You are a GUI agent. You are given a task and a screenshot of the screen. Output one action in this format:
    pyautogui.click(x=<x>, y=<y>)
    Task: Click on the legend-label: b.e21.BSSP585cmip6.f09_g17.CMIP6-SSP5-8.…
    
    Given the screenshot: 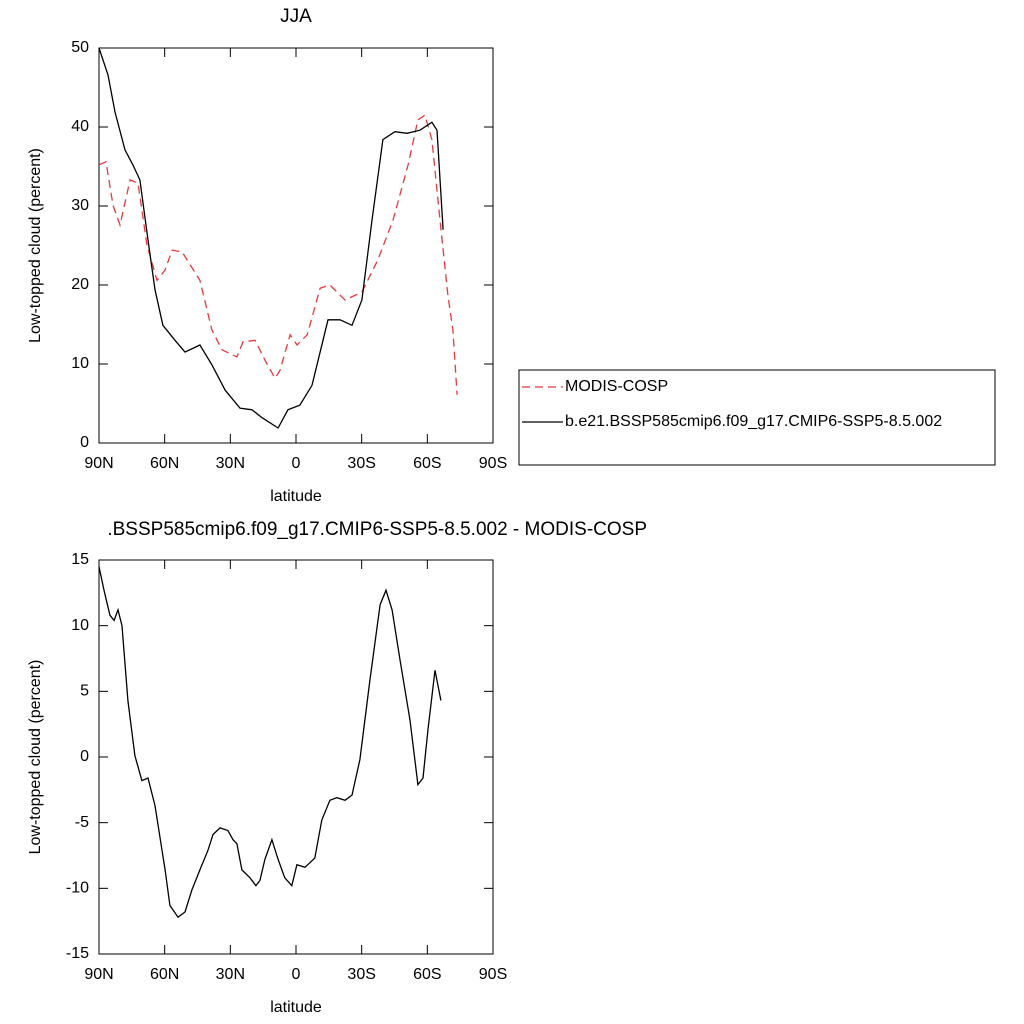 What is the action you would take?
    pyautogui.click(x=753, y=421)
    